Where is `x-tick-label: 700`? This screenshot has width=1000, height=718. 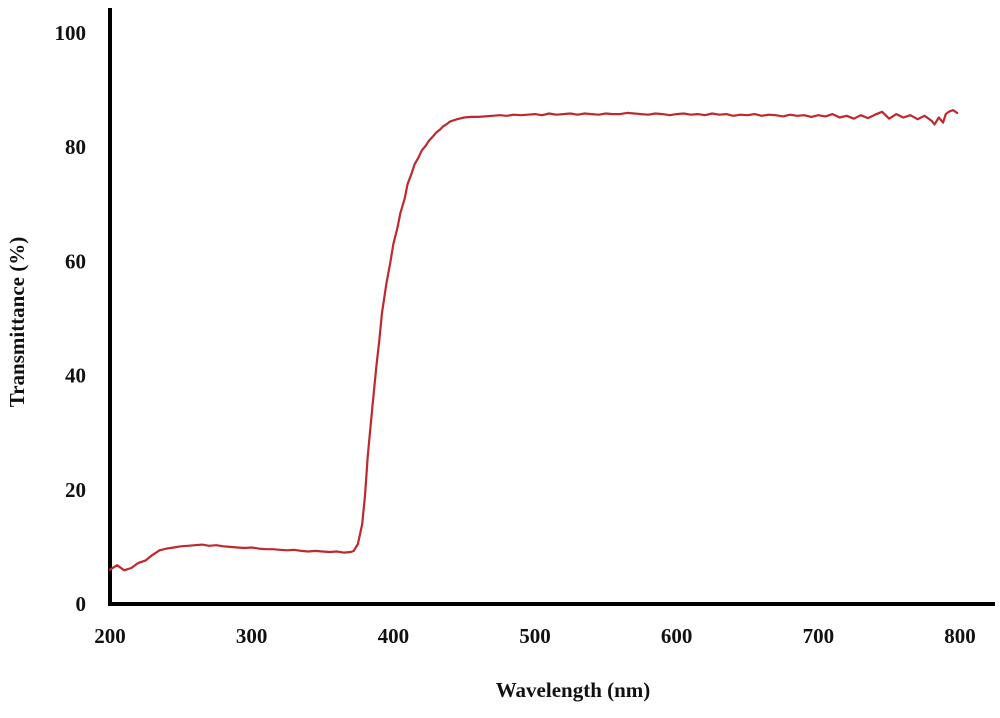
x-tick-label: 700 is located at coordinates (819, 636).